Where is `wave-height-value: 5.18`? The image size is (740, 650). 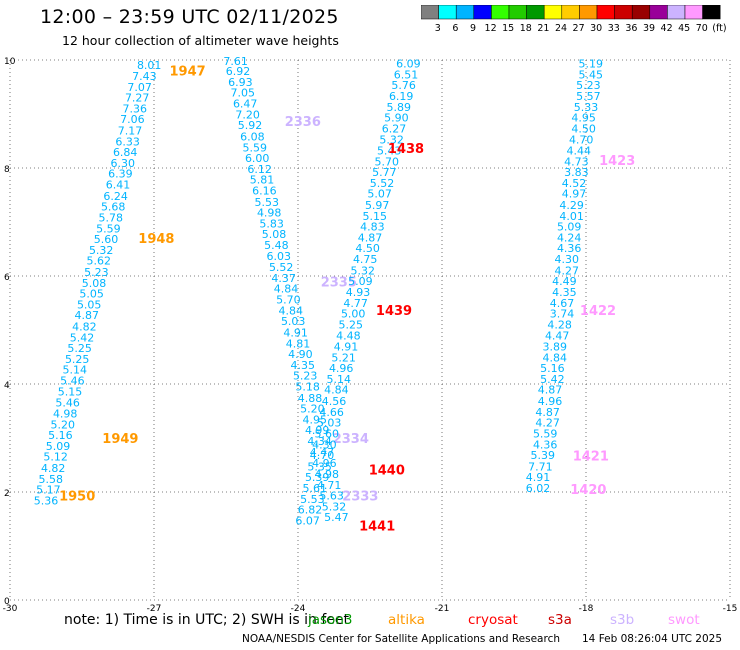 wave-height-value: 5.18 is located at coordinates (307, 386).